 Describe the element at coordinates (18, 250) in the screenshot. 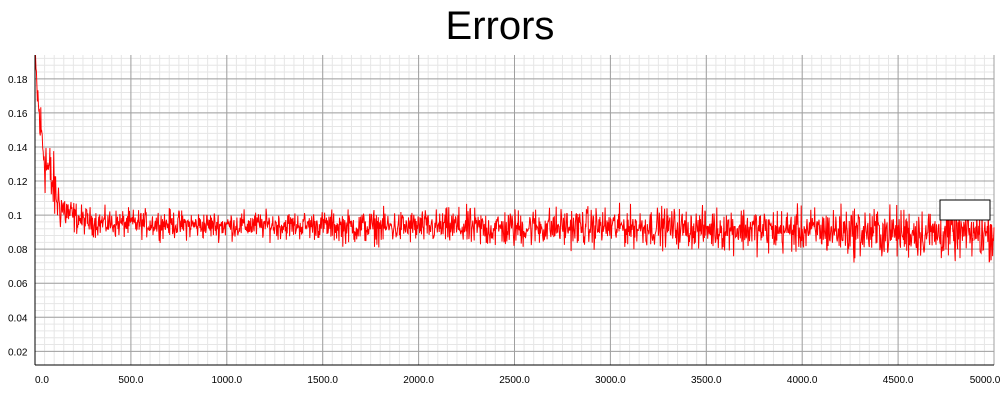

I see `y-tick-label: 0.08` at that location.